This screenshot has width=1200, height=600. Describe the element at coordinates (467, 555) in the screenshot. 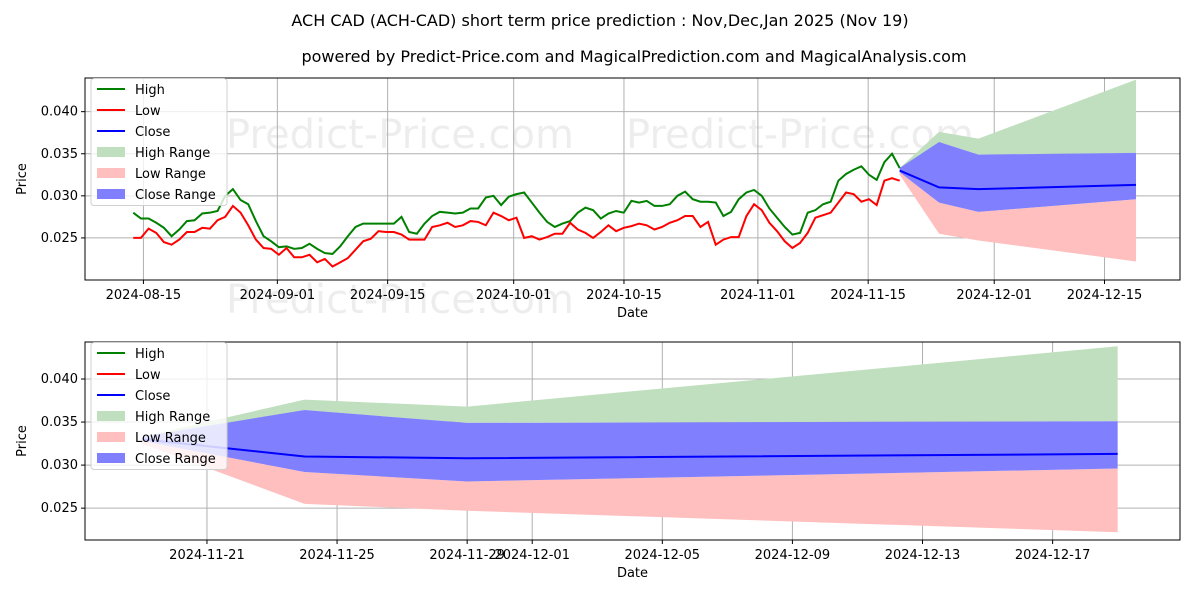

I see `x-tick-label: 2024-11-29` at that location.